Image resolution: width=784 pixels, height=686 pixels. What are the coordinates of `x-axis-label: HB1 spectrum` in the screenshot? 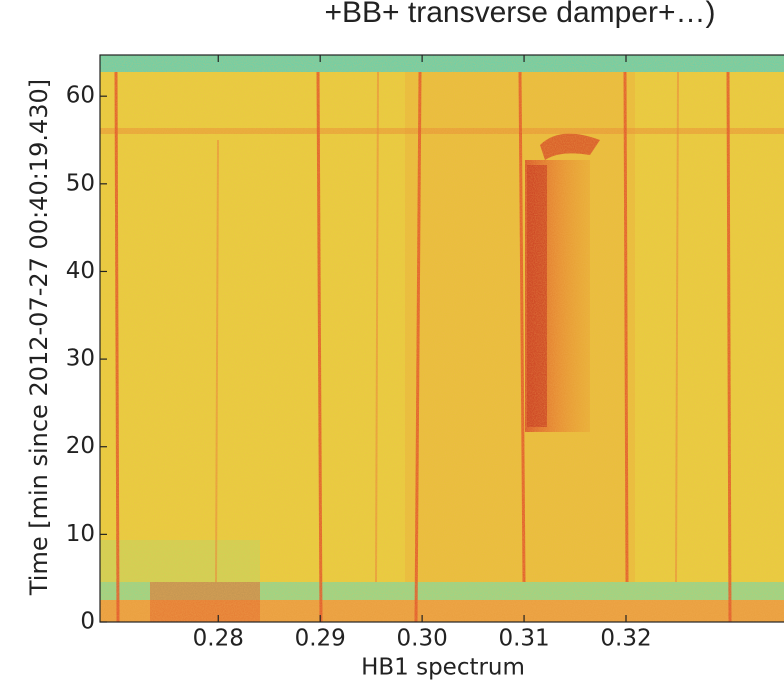 It's located at (443, 668).